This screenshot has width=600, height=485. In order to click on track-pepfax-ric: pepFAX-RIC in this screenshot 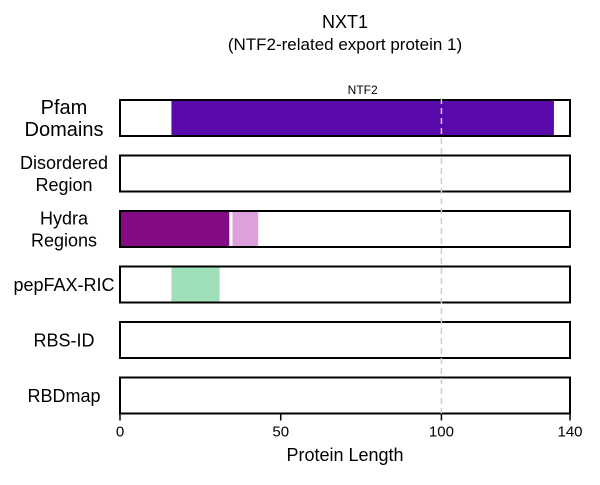, I will do `click(292, 284)`.